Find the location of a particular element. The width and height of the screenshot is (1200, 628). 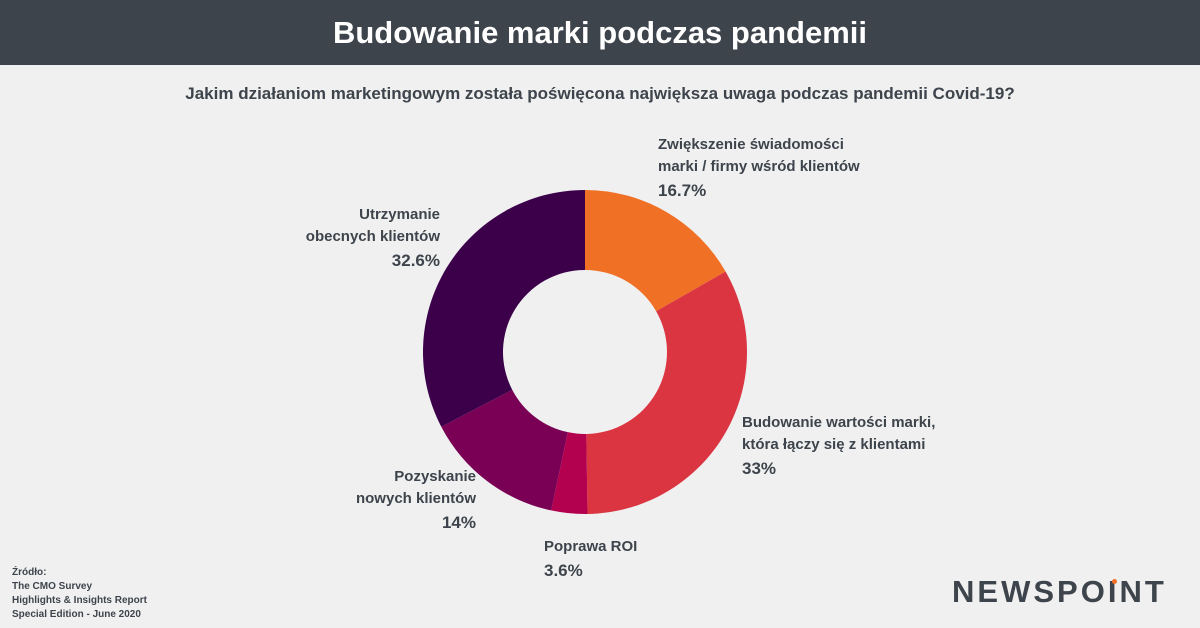

source-line: Special Edition - June 2020 is located at coordinates (76, 614).